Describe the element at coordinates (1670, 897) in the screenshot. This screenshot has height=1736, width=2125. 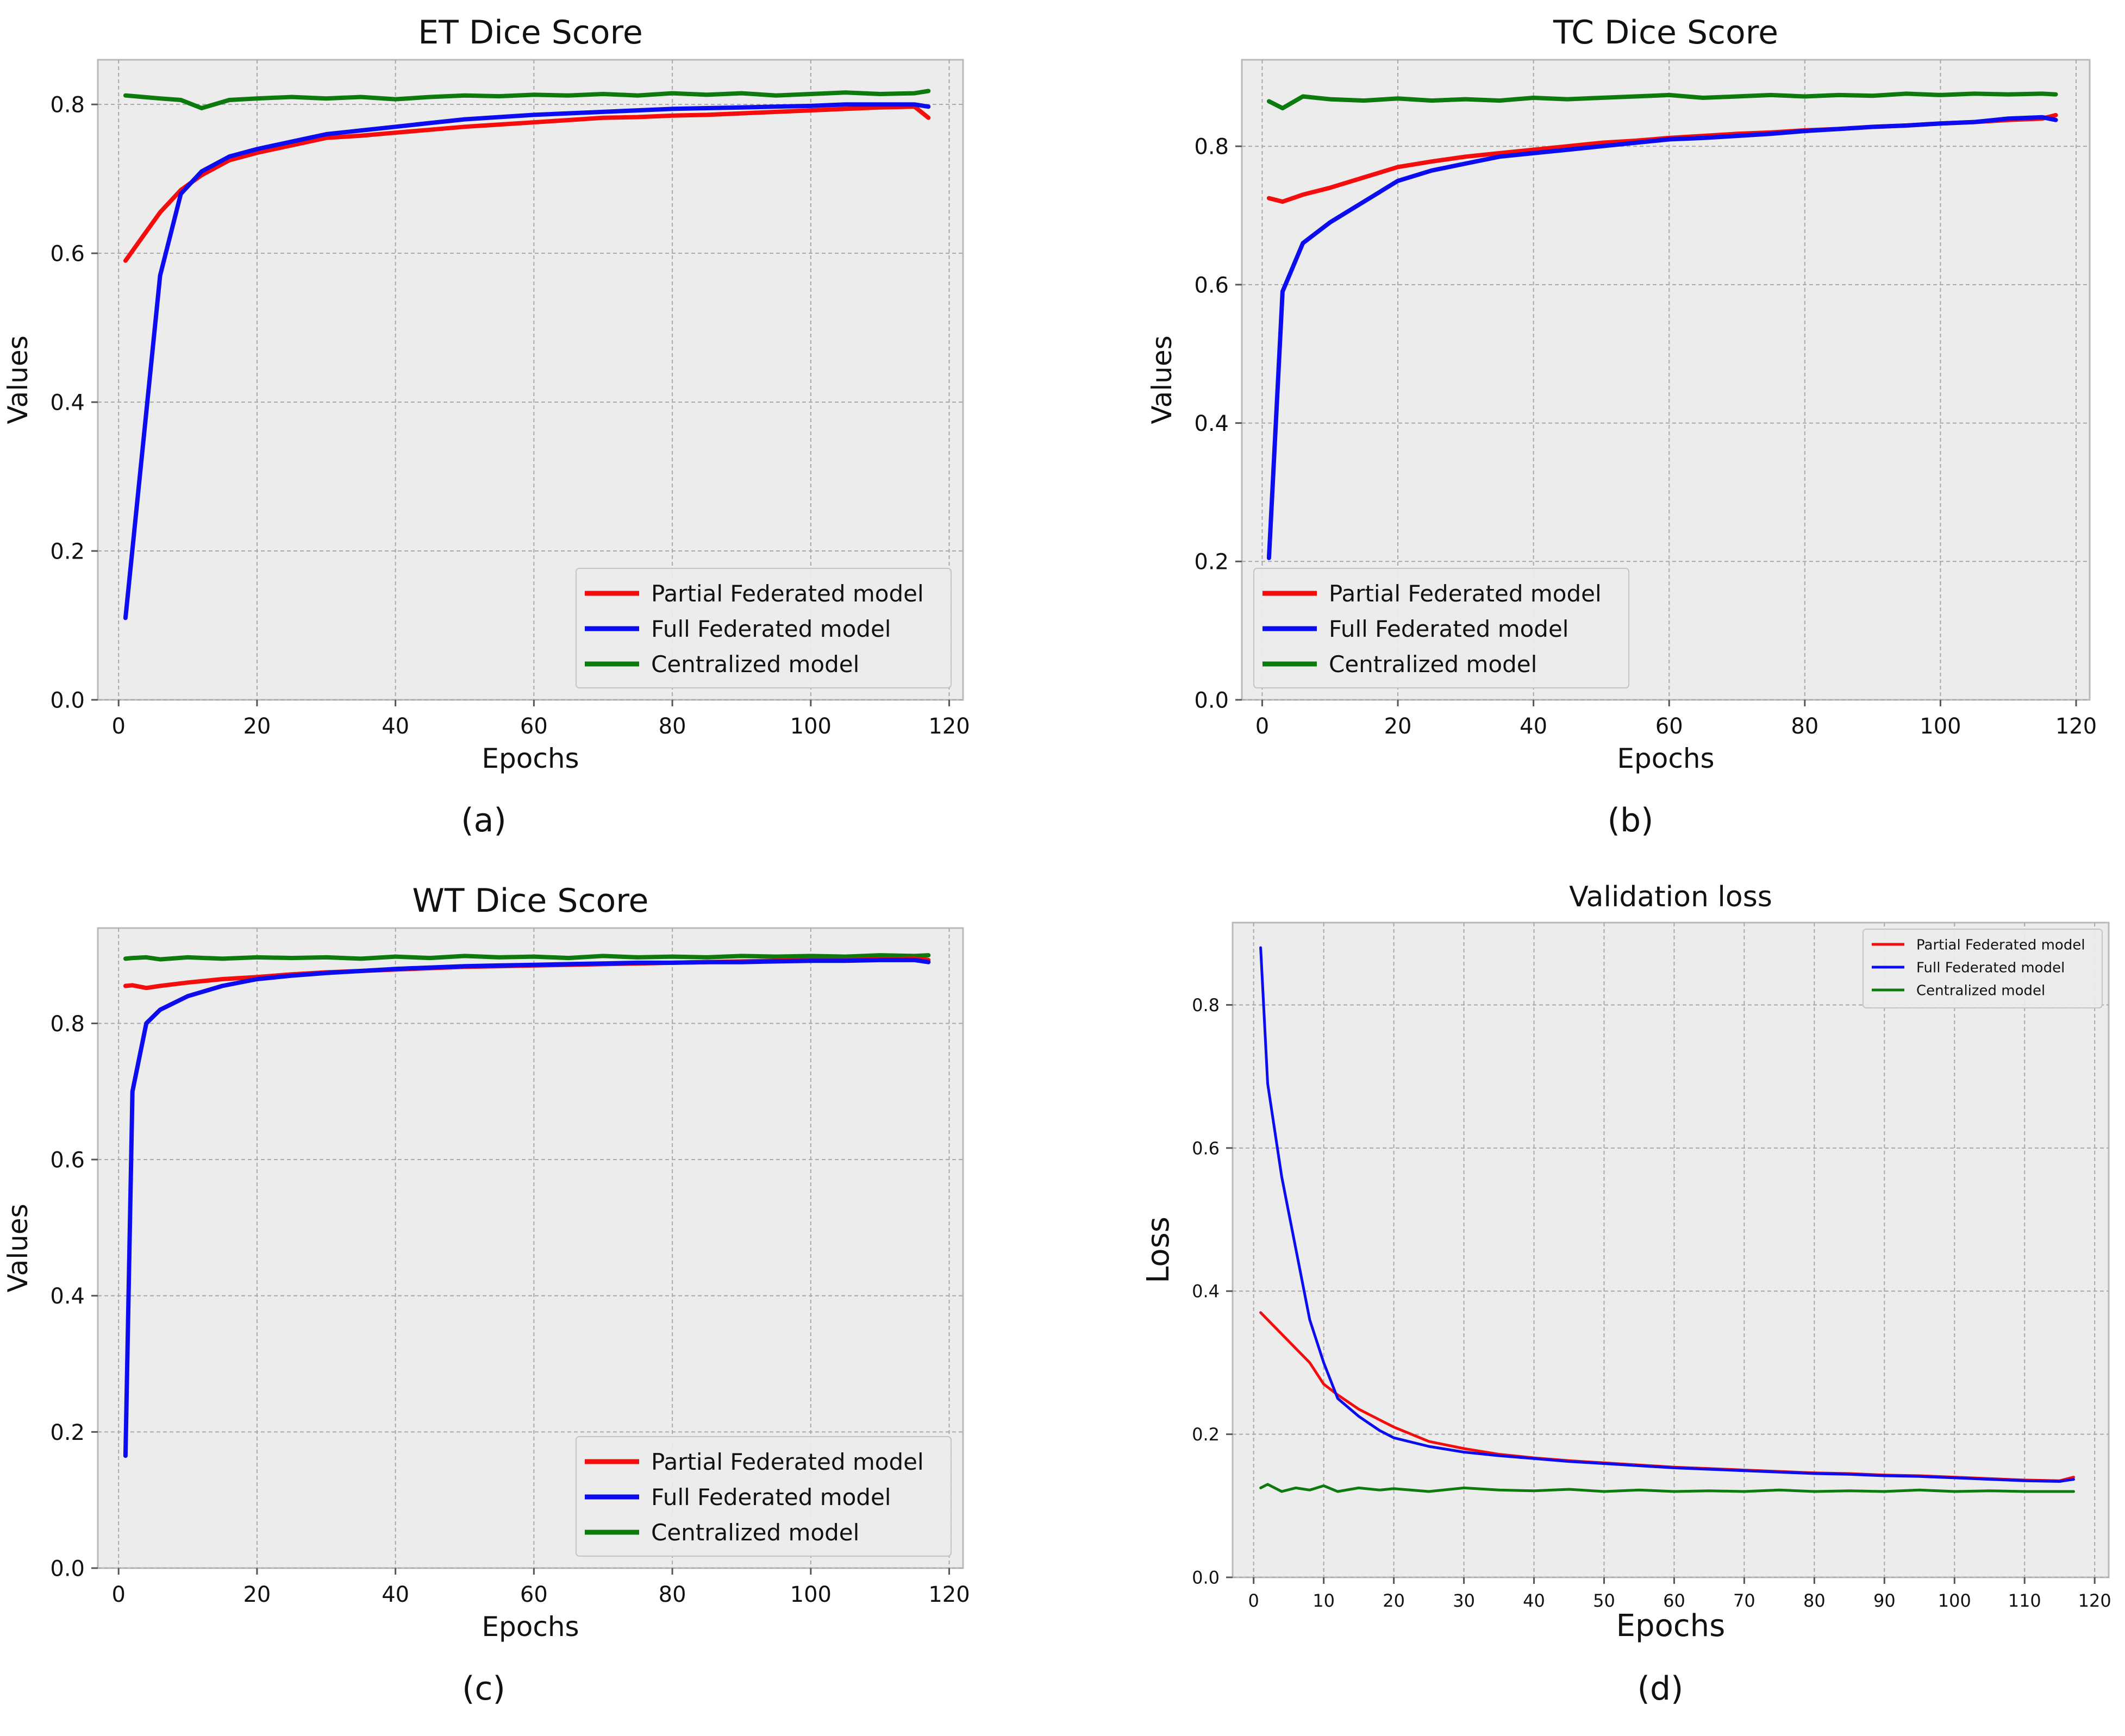
I see `chart-title: Validation loss` at that location.